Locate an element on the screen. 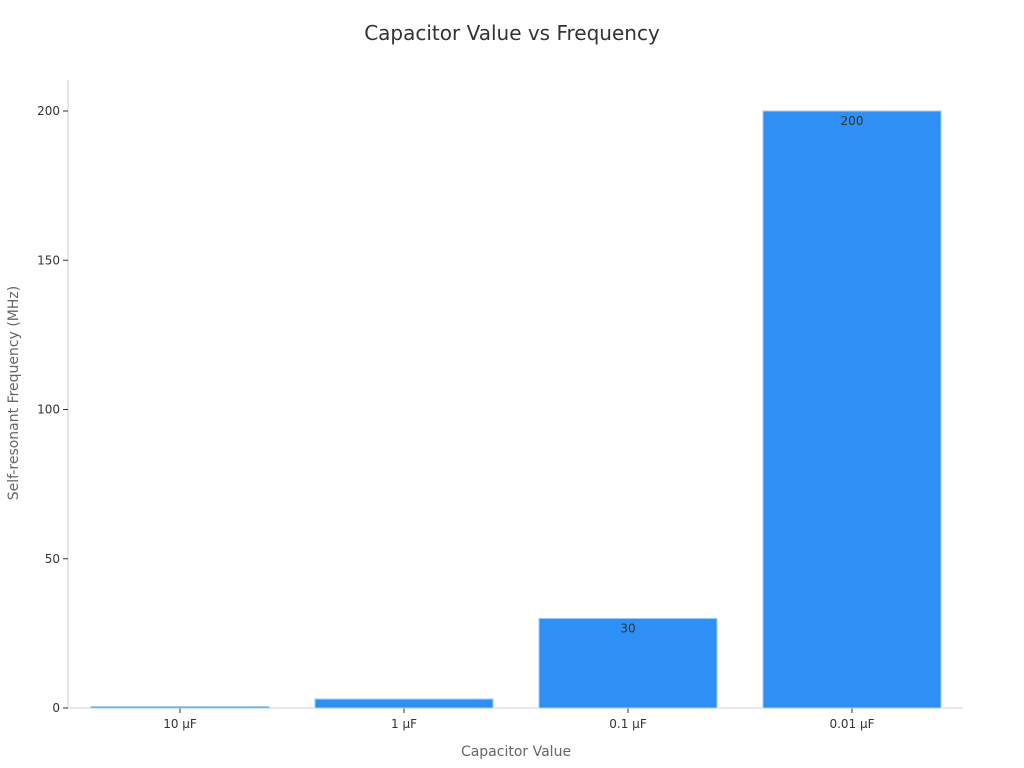  x-tick-label: 0.01 µF is located at coordinates (851, 724).